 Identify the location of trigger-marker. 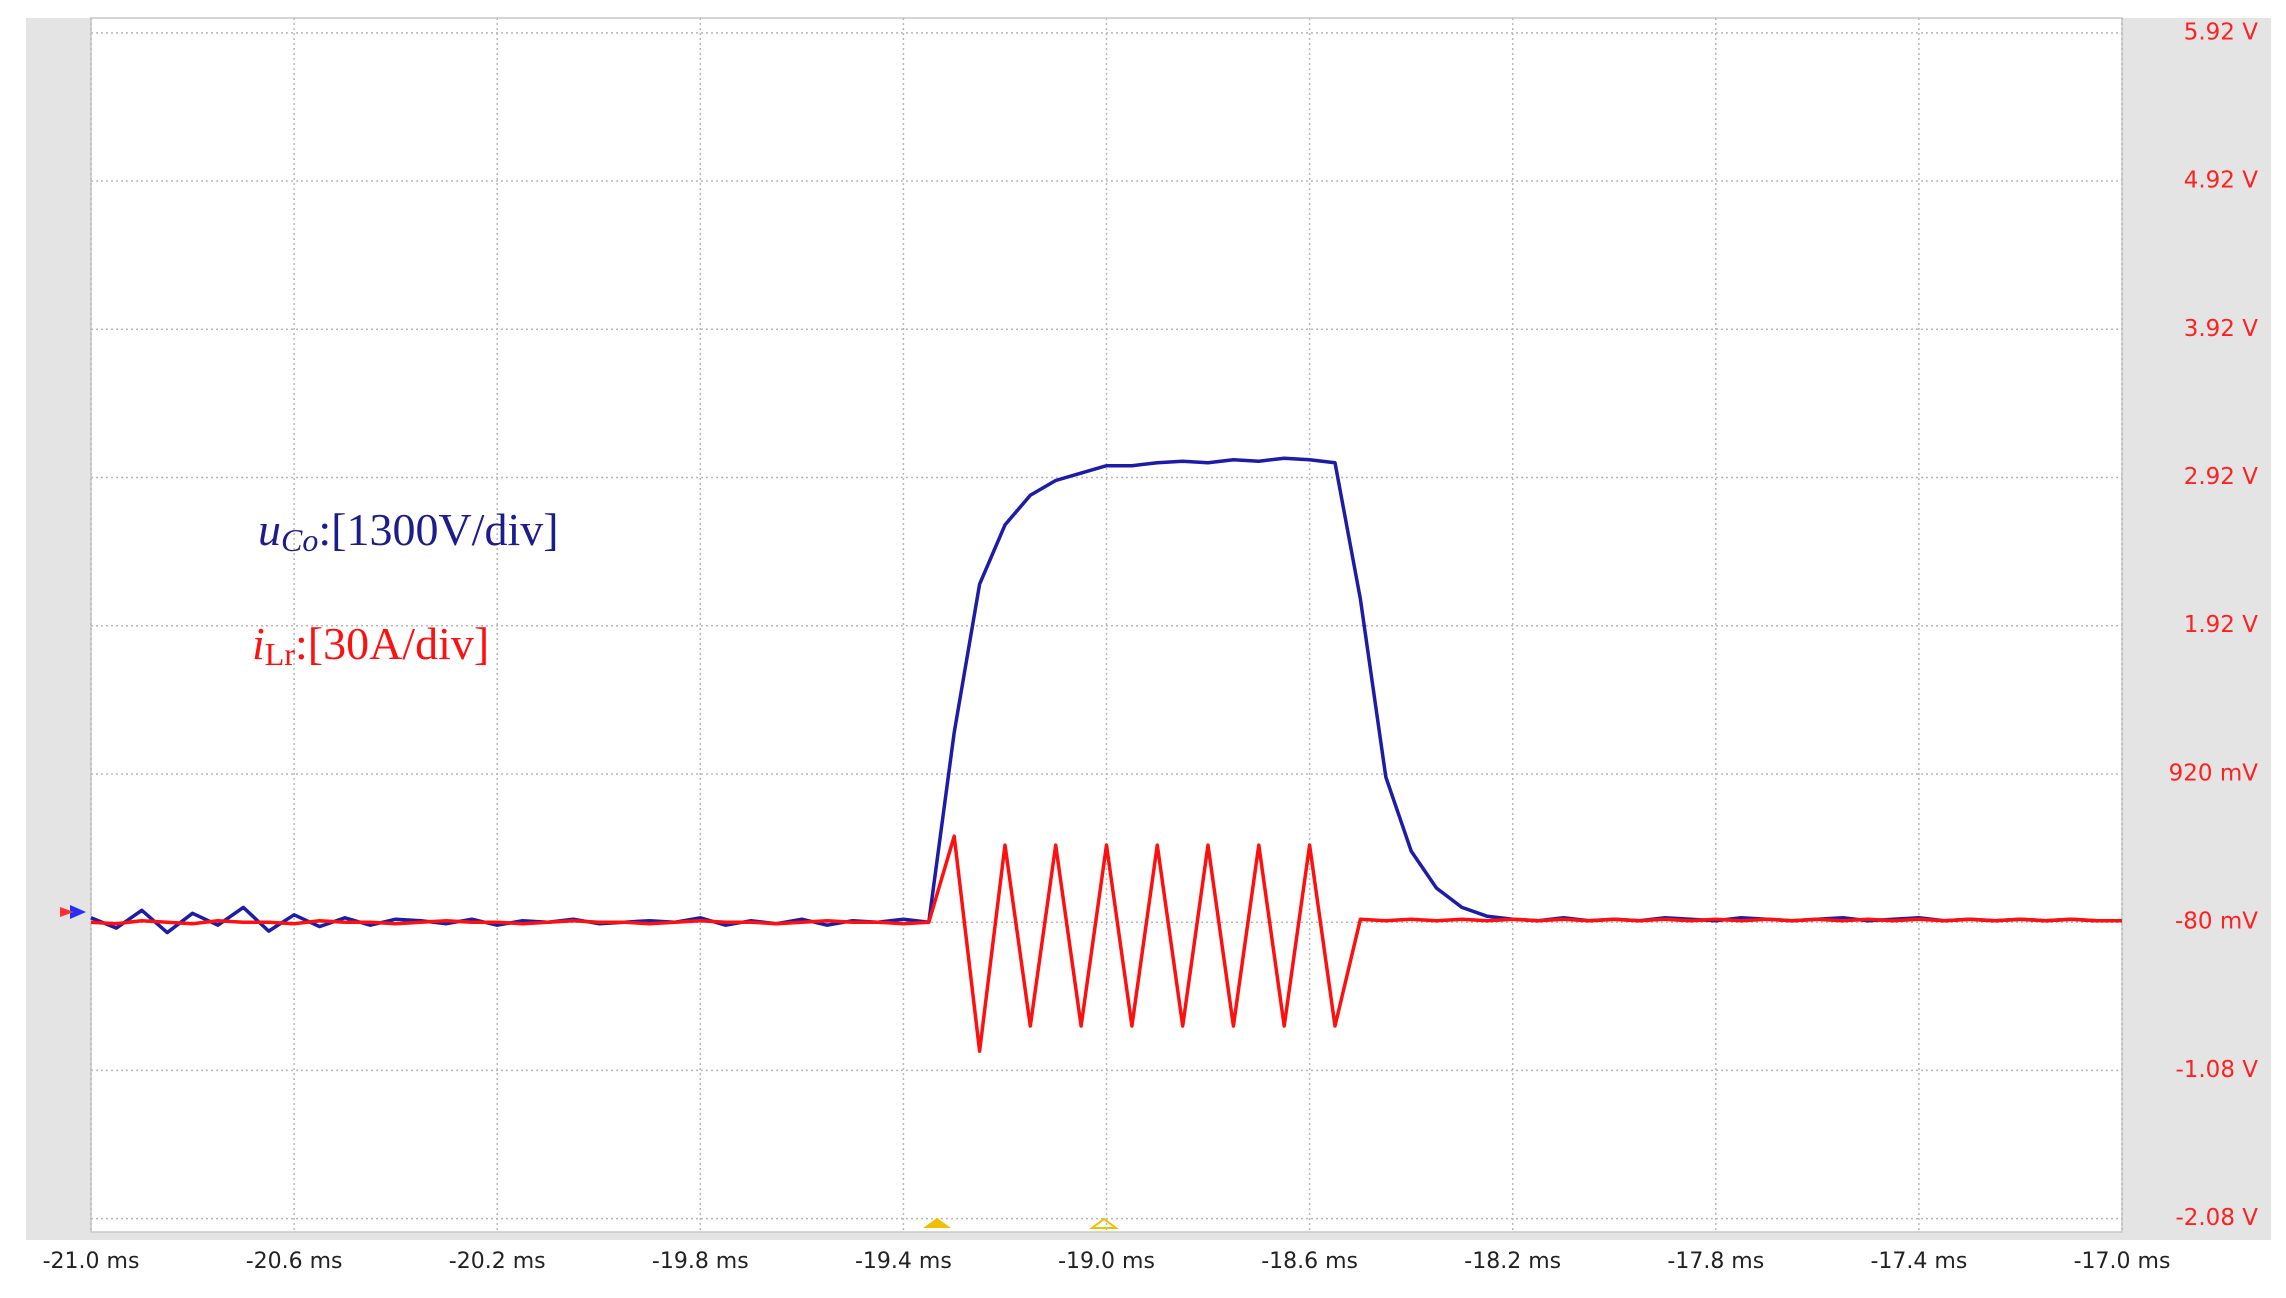
(937, 1223).